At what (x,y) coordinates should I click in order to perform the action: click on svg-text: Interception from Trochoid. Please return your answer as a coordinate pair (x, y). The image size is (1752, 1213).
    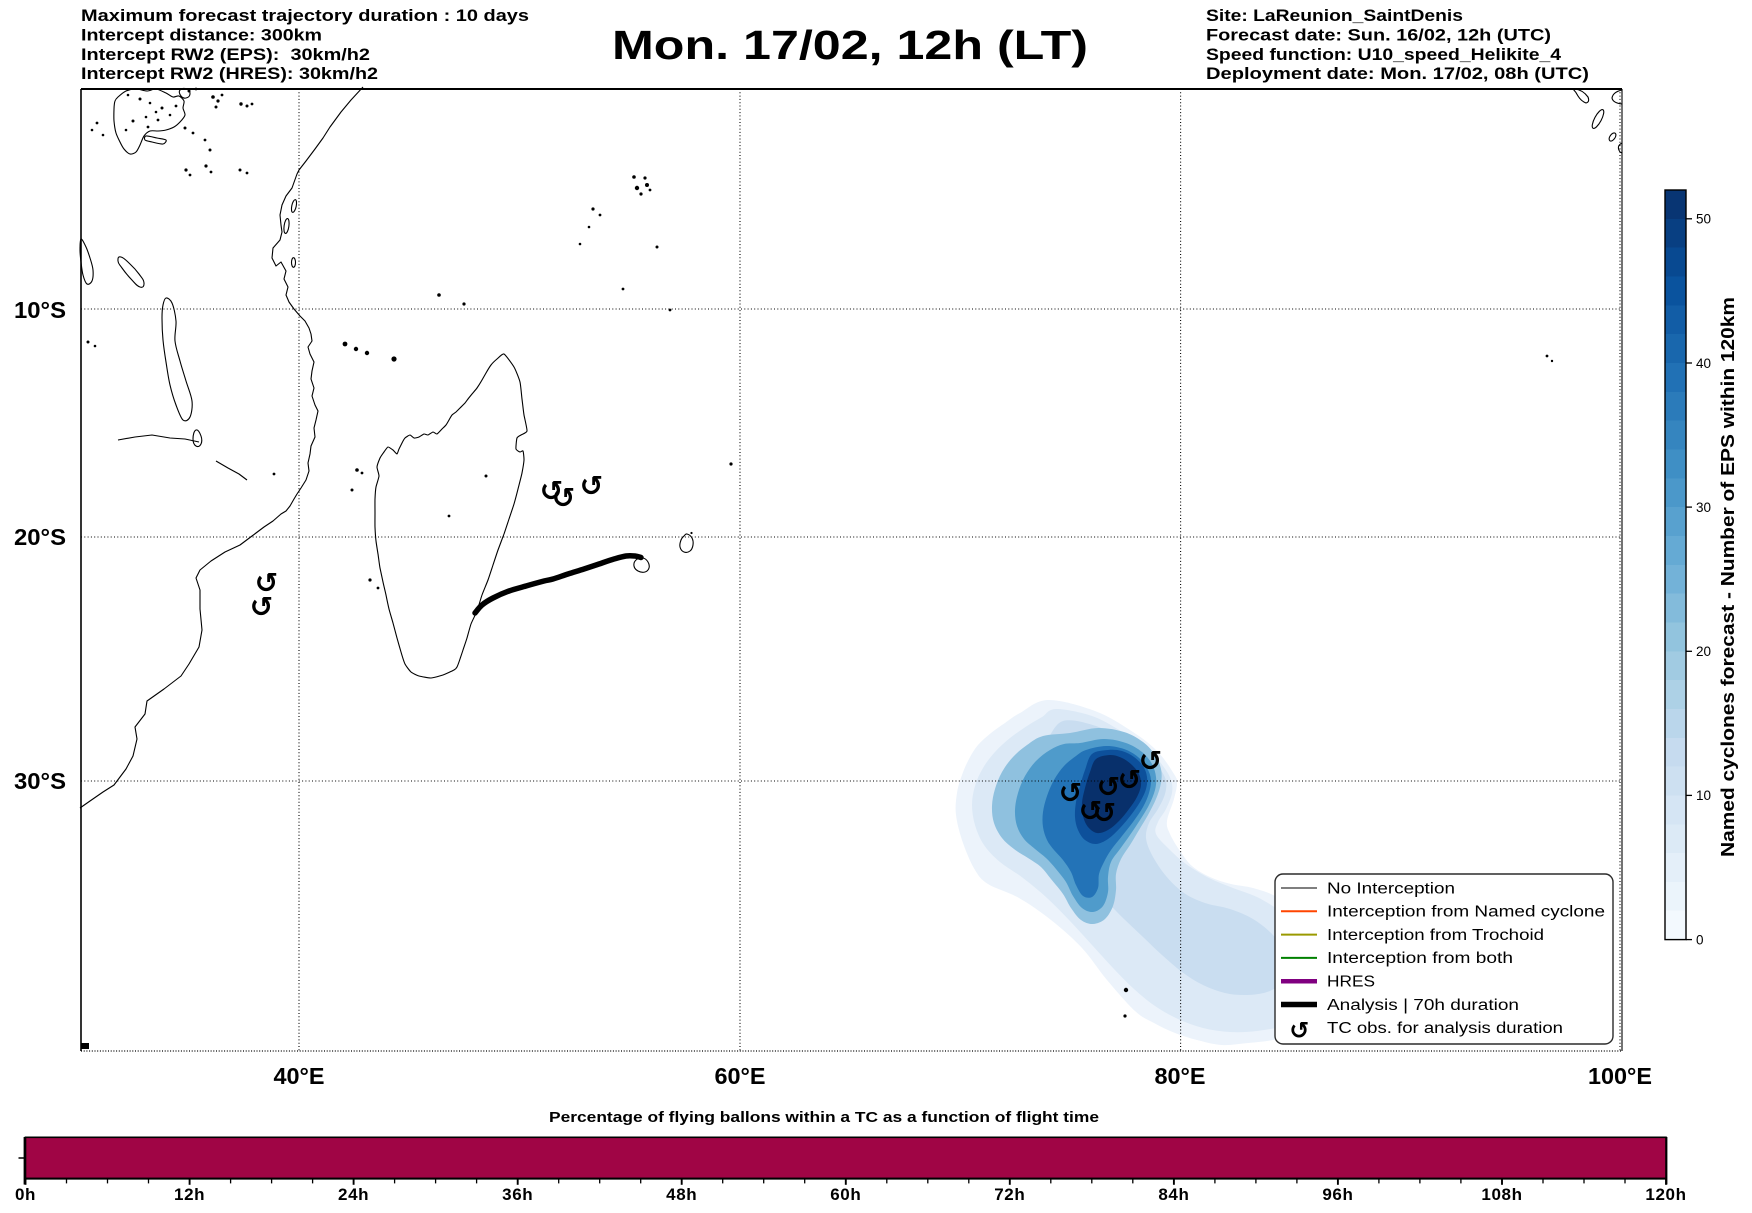
    Looking at the image, I should click on (1435, 935).